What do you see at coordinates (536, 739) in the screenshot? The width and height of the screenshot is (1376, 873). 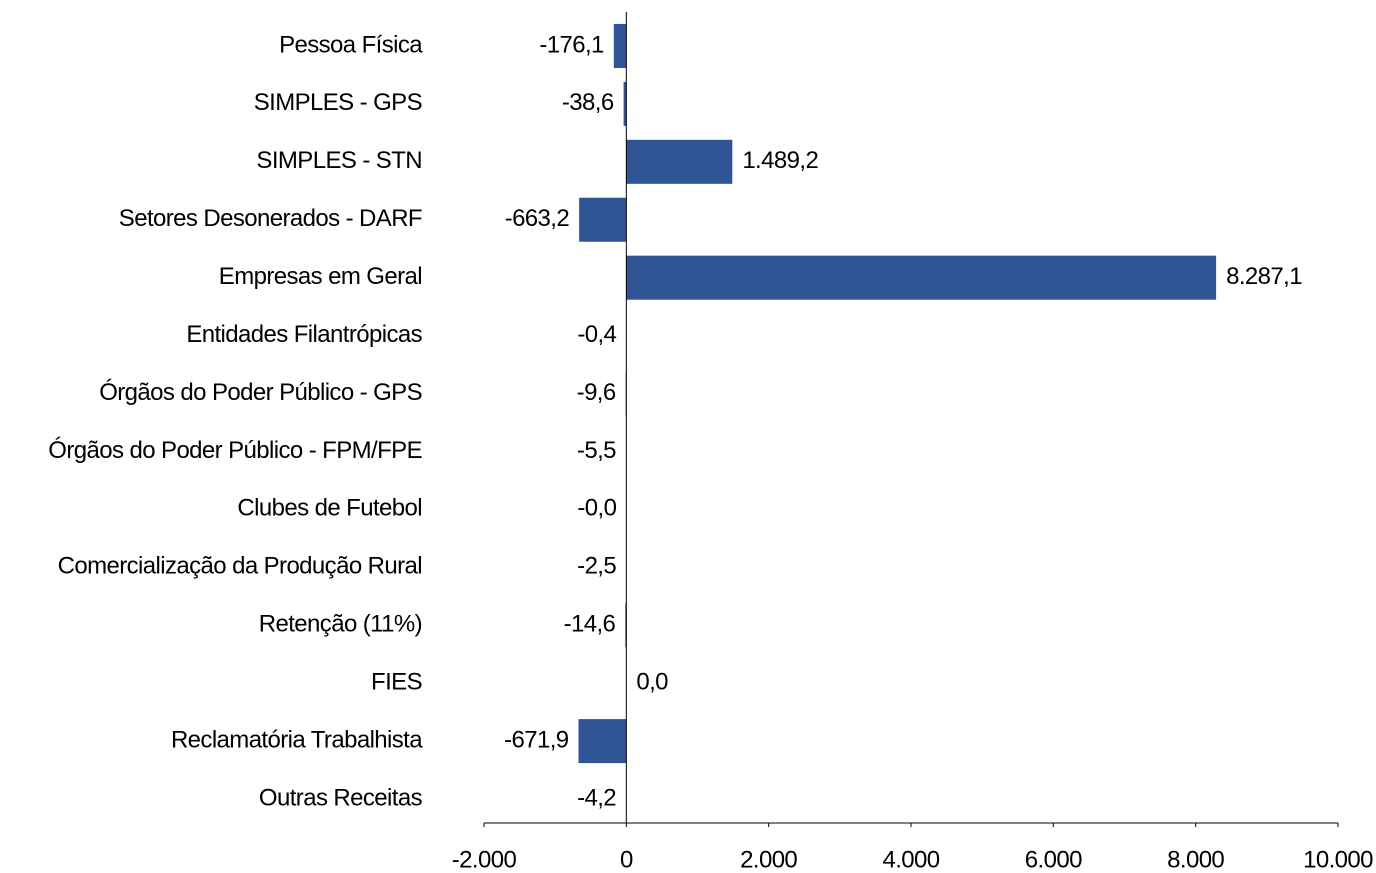 I see `value-label: -671,9` at bounding box center [536, 739].